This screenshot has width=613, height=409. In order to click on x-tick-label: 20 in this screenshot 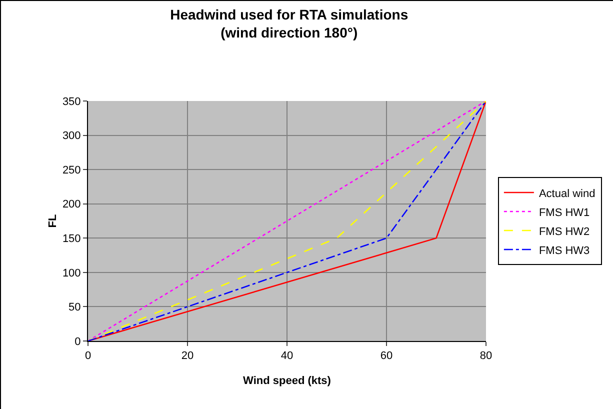, I will do `click(187, 356)`.